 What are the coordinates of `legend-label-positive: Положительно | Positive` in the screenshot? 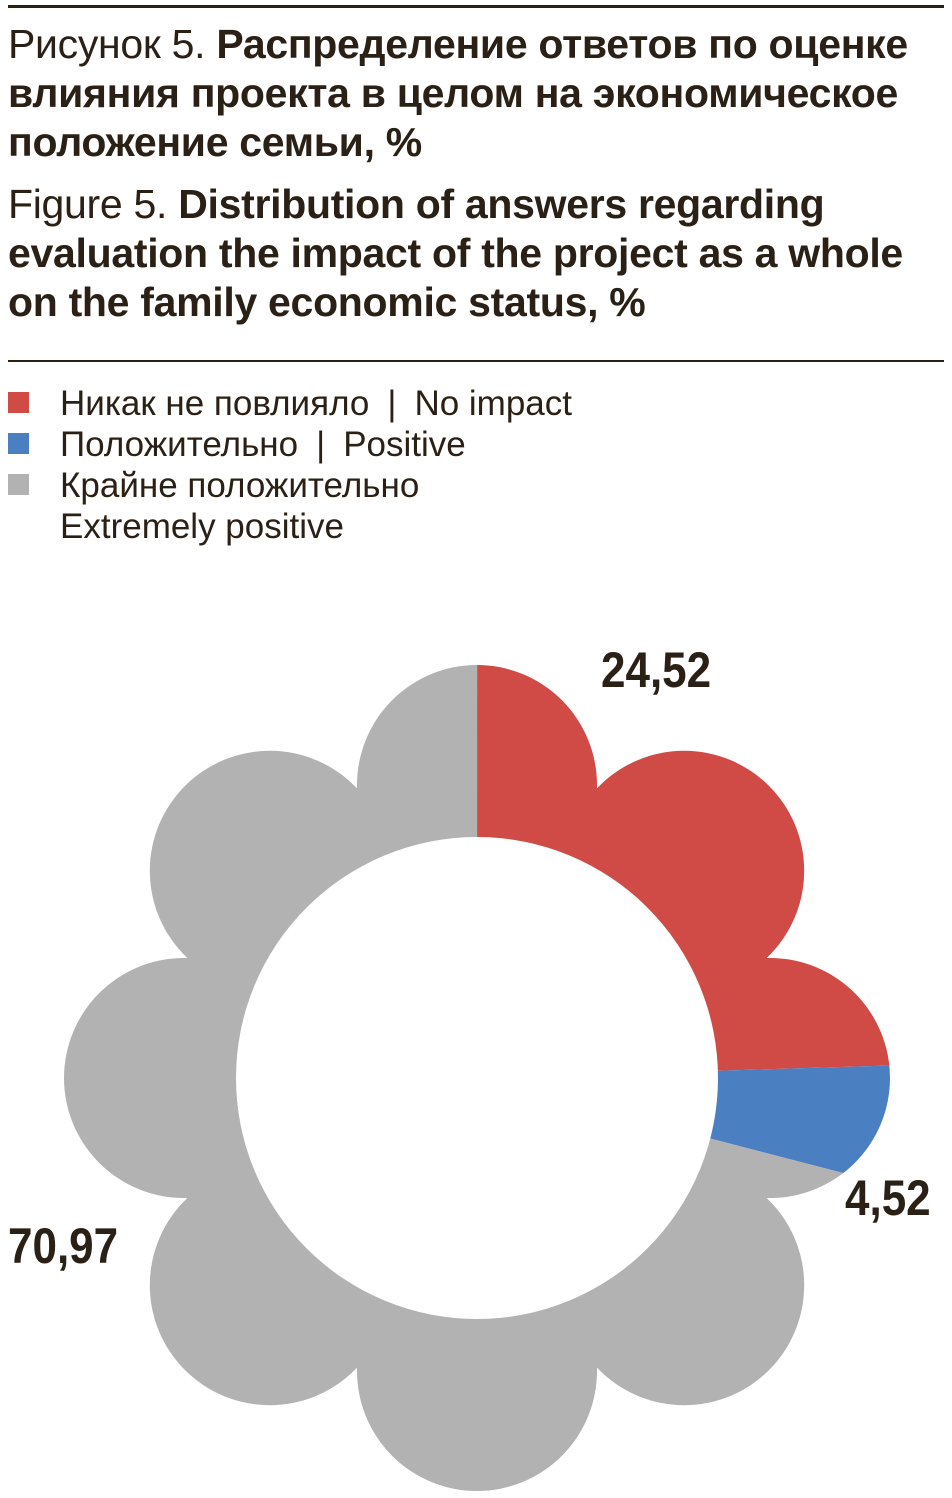 It's located at (263, 444).